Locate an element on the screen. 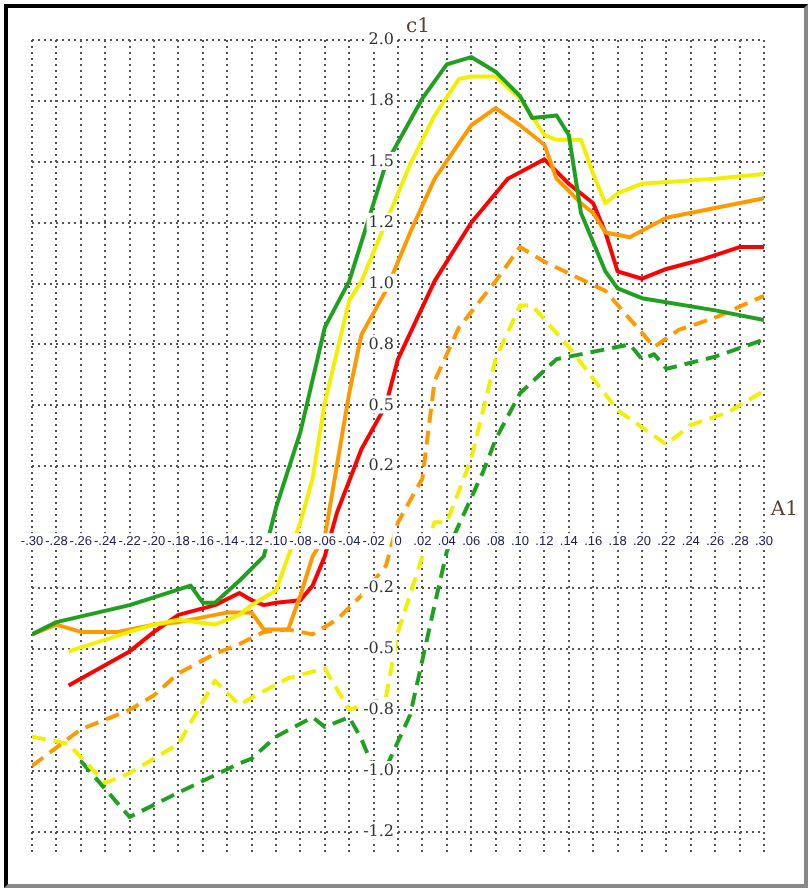 The image size is (812, 892). y-tick-label: 1.8 is located at coordinates (381, 100).